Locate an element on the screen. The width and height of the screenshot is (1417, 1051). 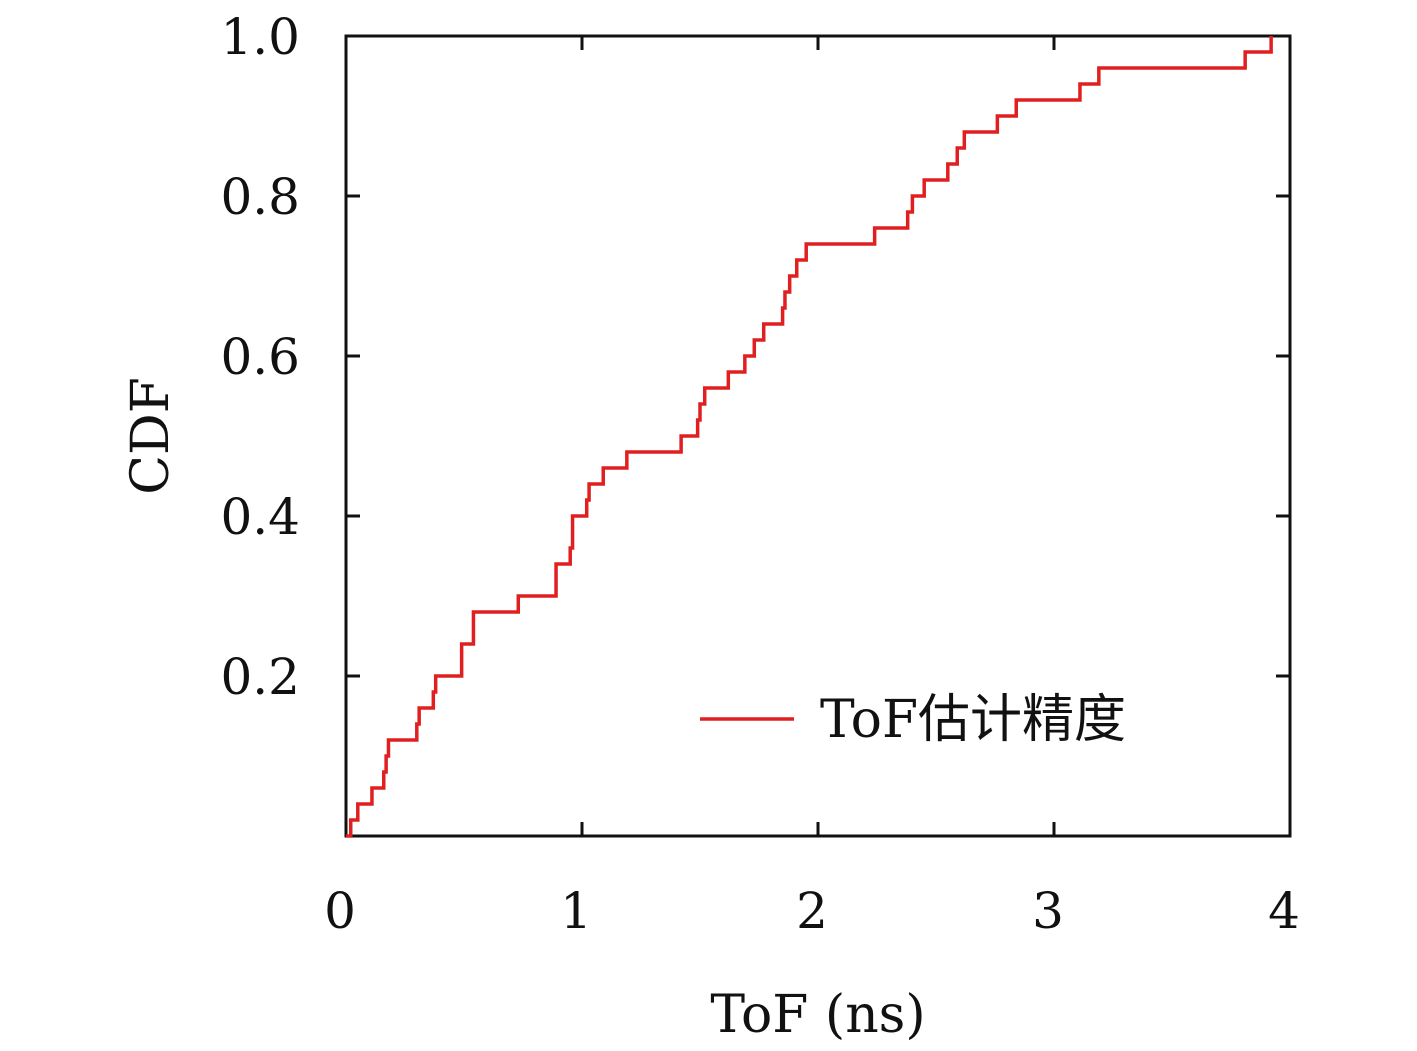
x-tick-label: 3 is located at coordinates (1048, 911).